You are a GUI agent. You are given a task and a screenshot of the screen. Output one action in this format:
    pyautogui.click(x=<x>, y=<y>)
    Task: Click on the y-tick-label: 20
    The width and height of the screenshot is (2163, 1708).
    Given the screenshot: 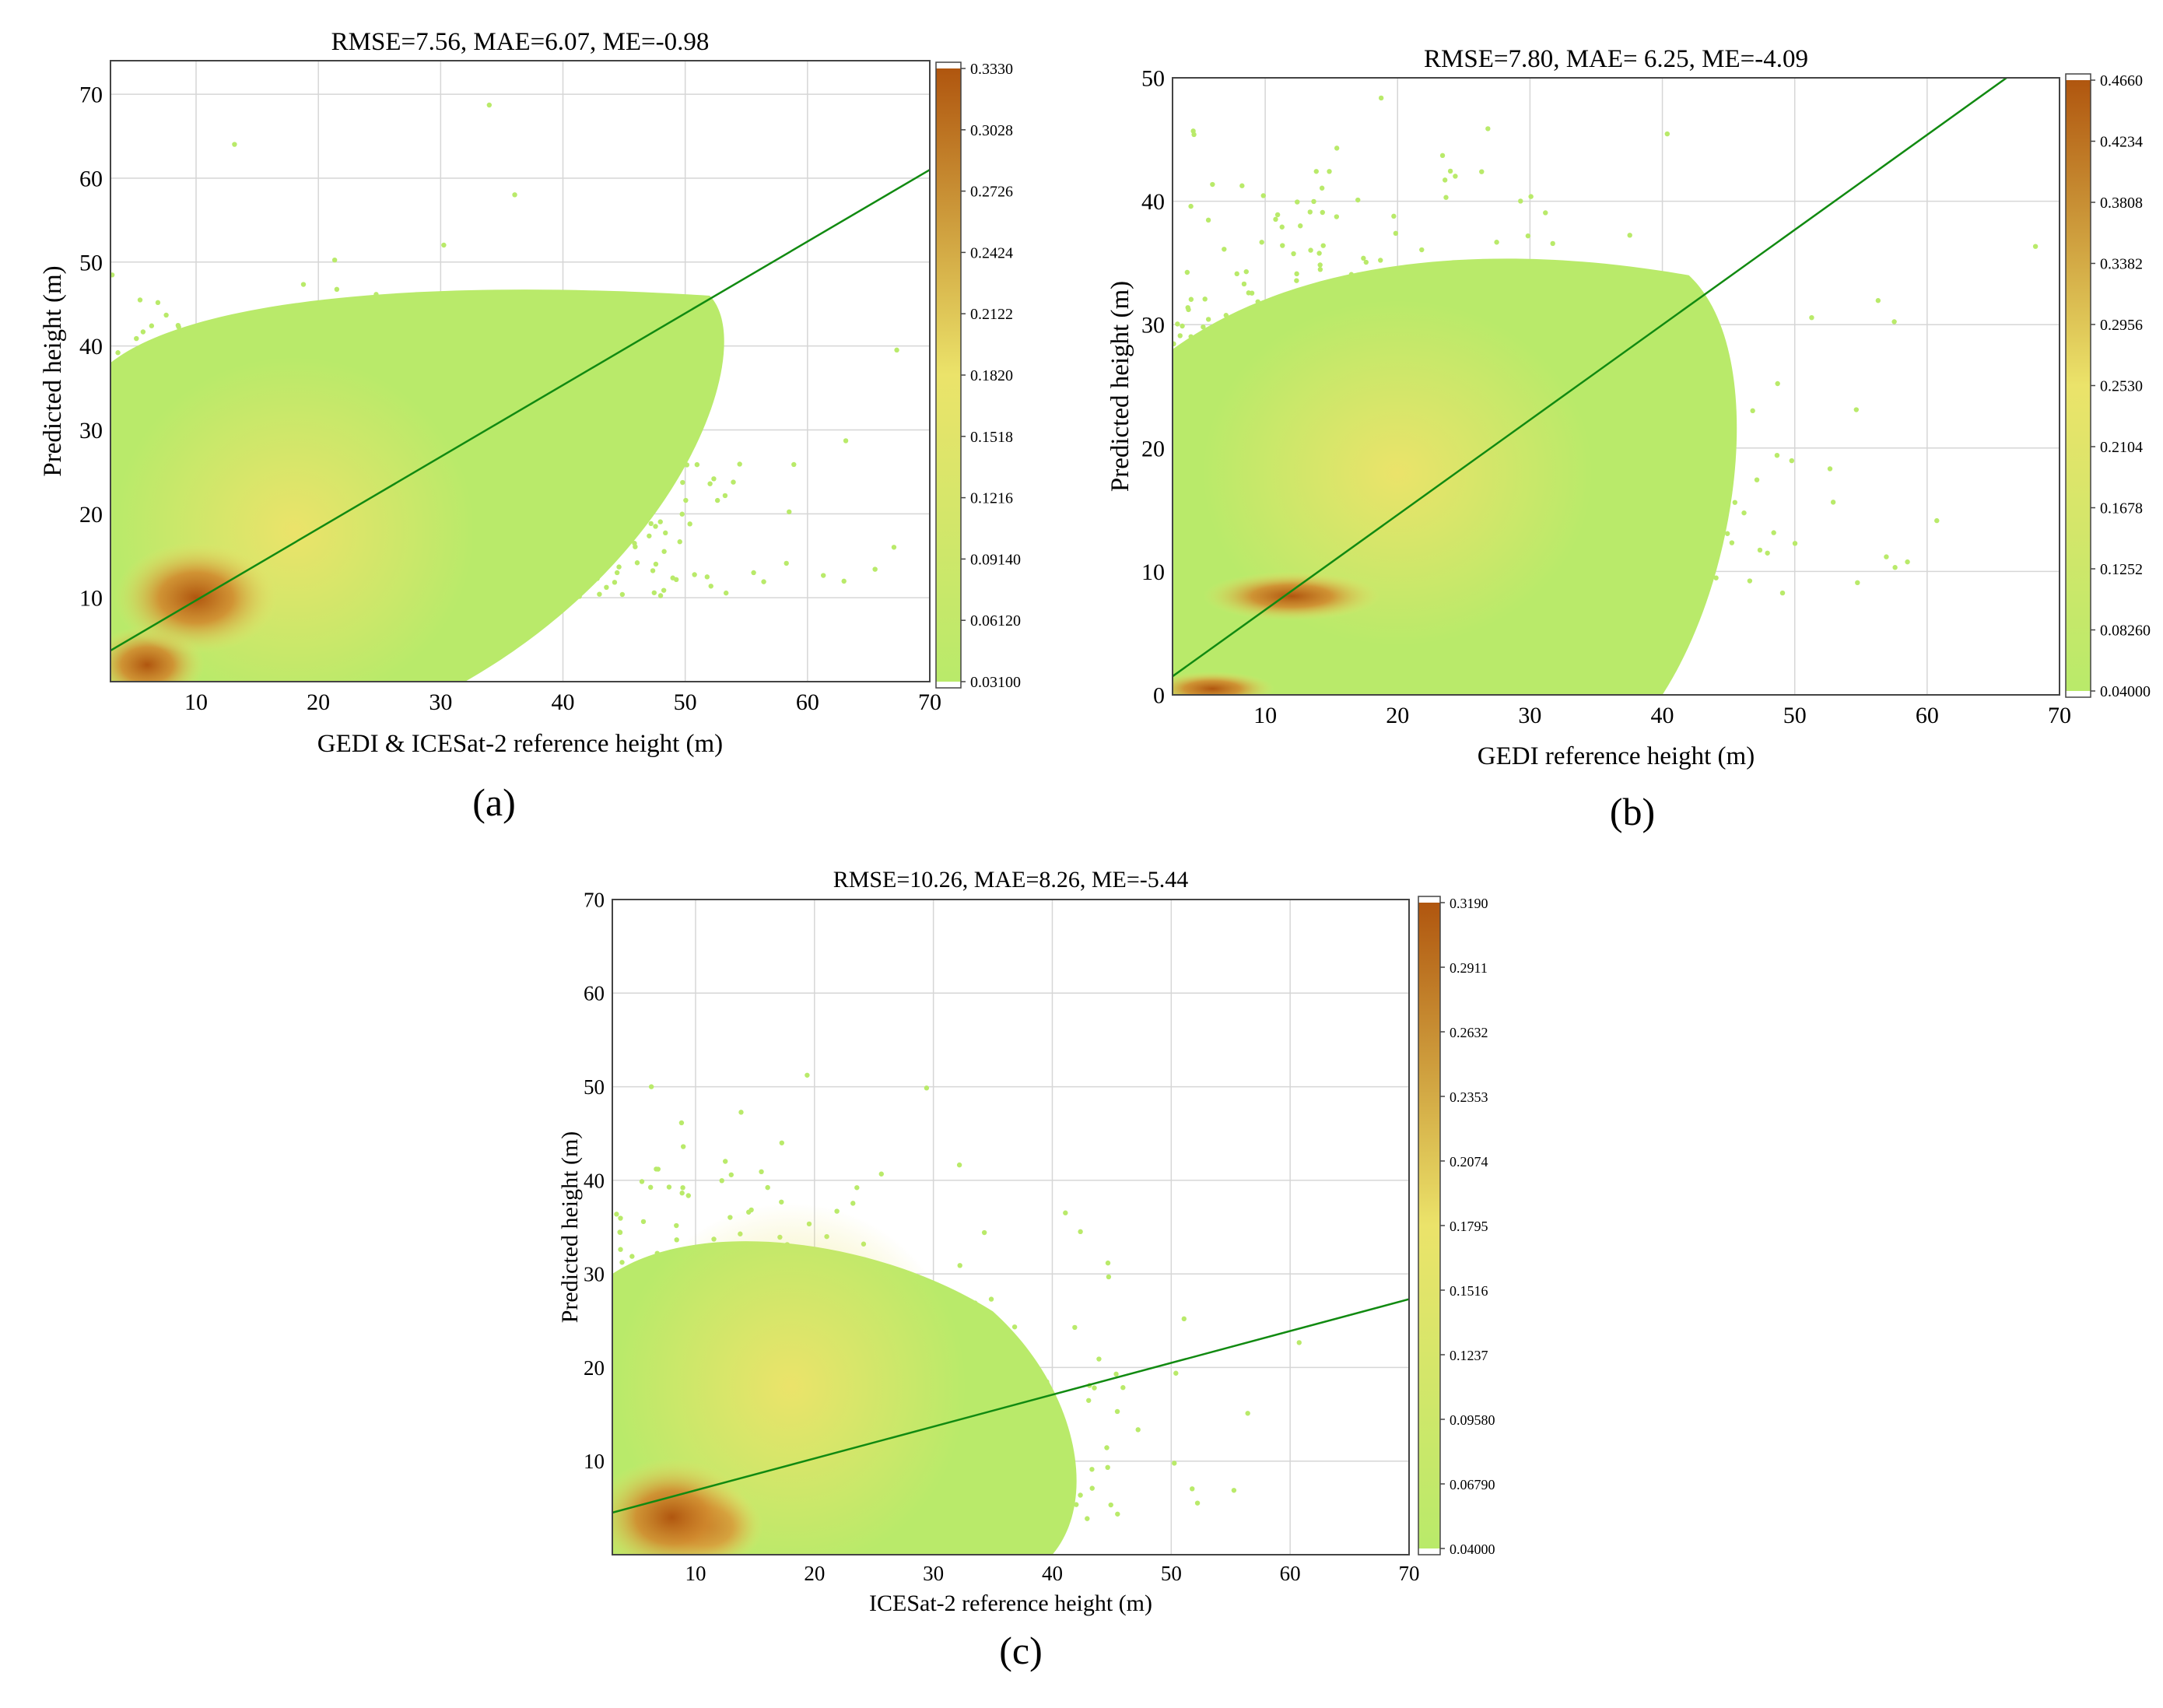 What is the action you would take?
    pyautogui.click(x=91, y=515)
    